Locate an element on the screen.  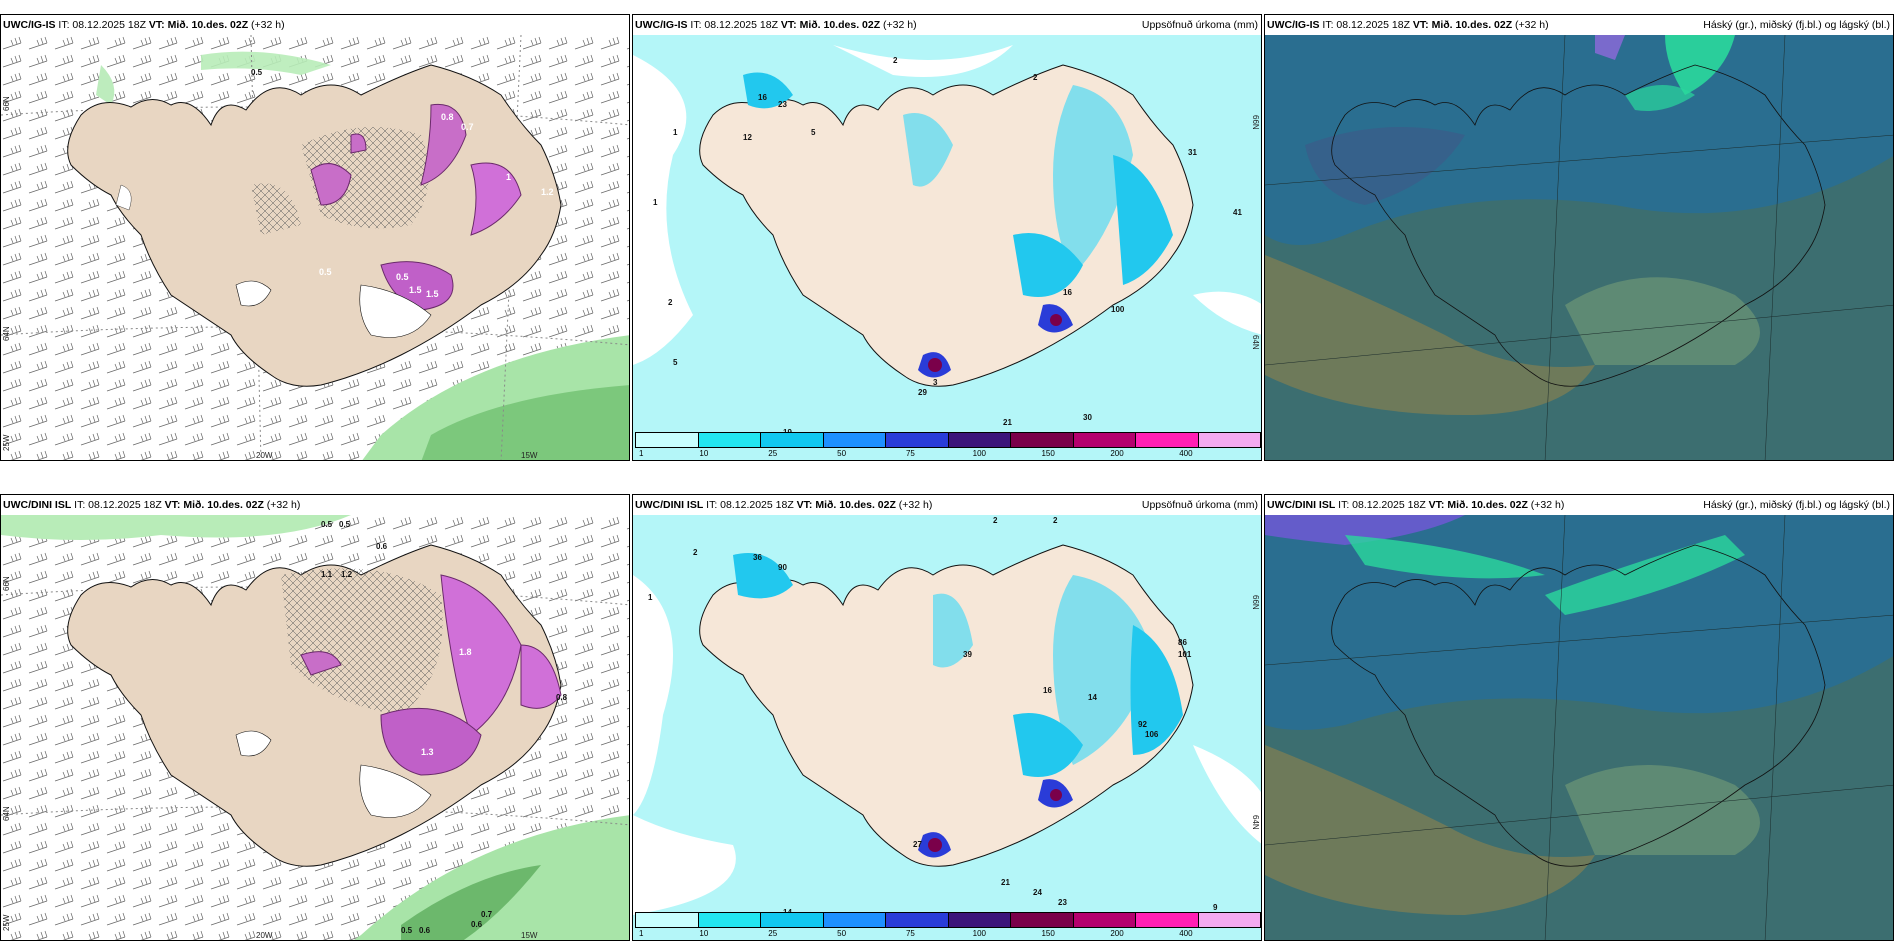
cb-tick: 25 is located at coordinates (773, 933).